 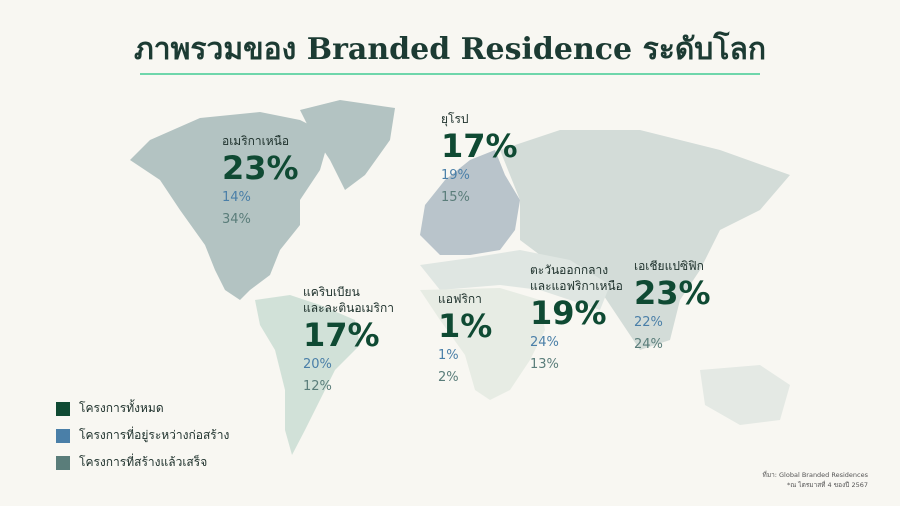 I want to click on map-africa, so click(x=482, y=344).